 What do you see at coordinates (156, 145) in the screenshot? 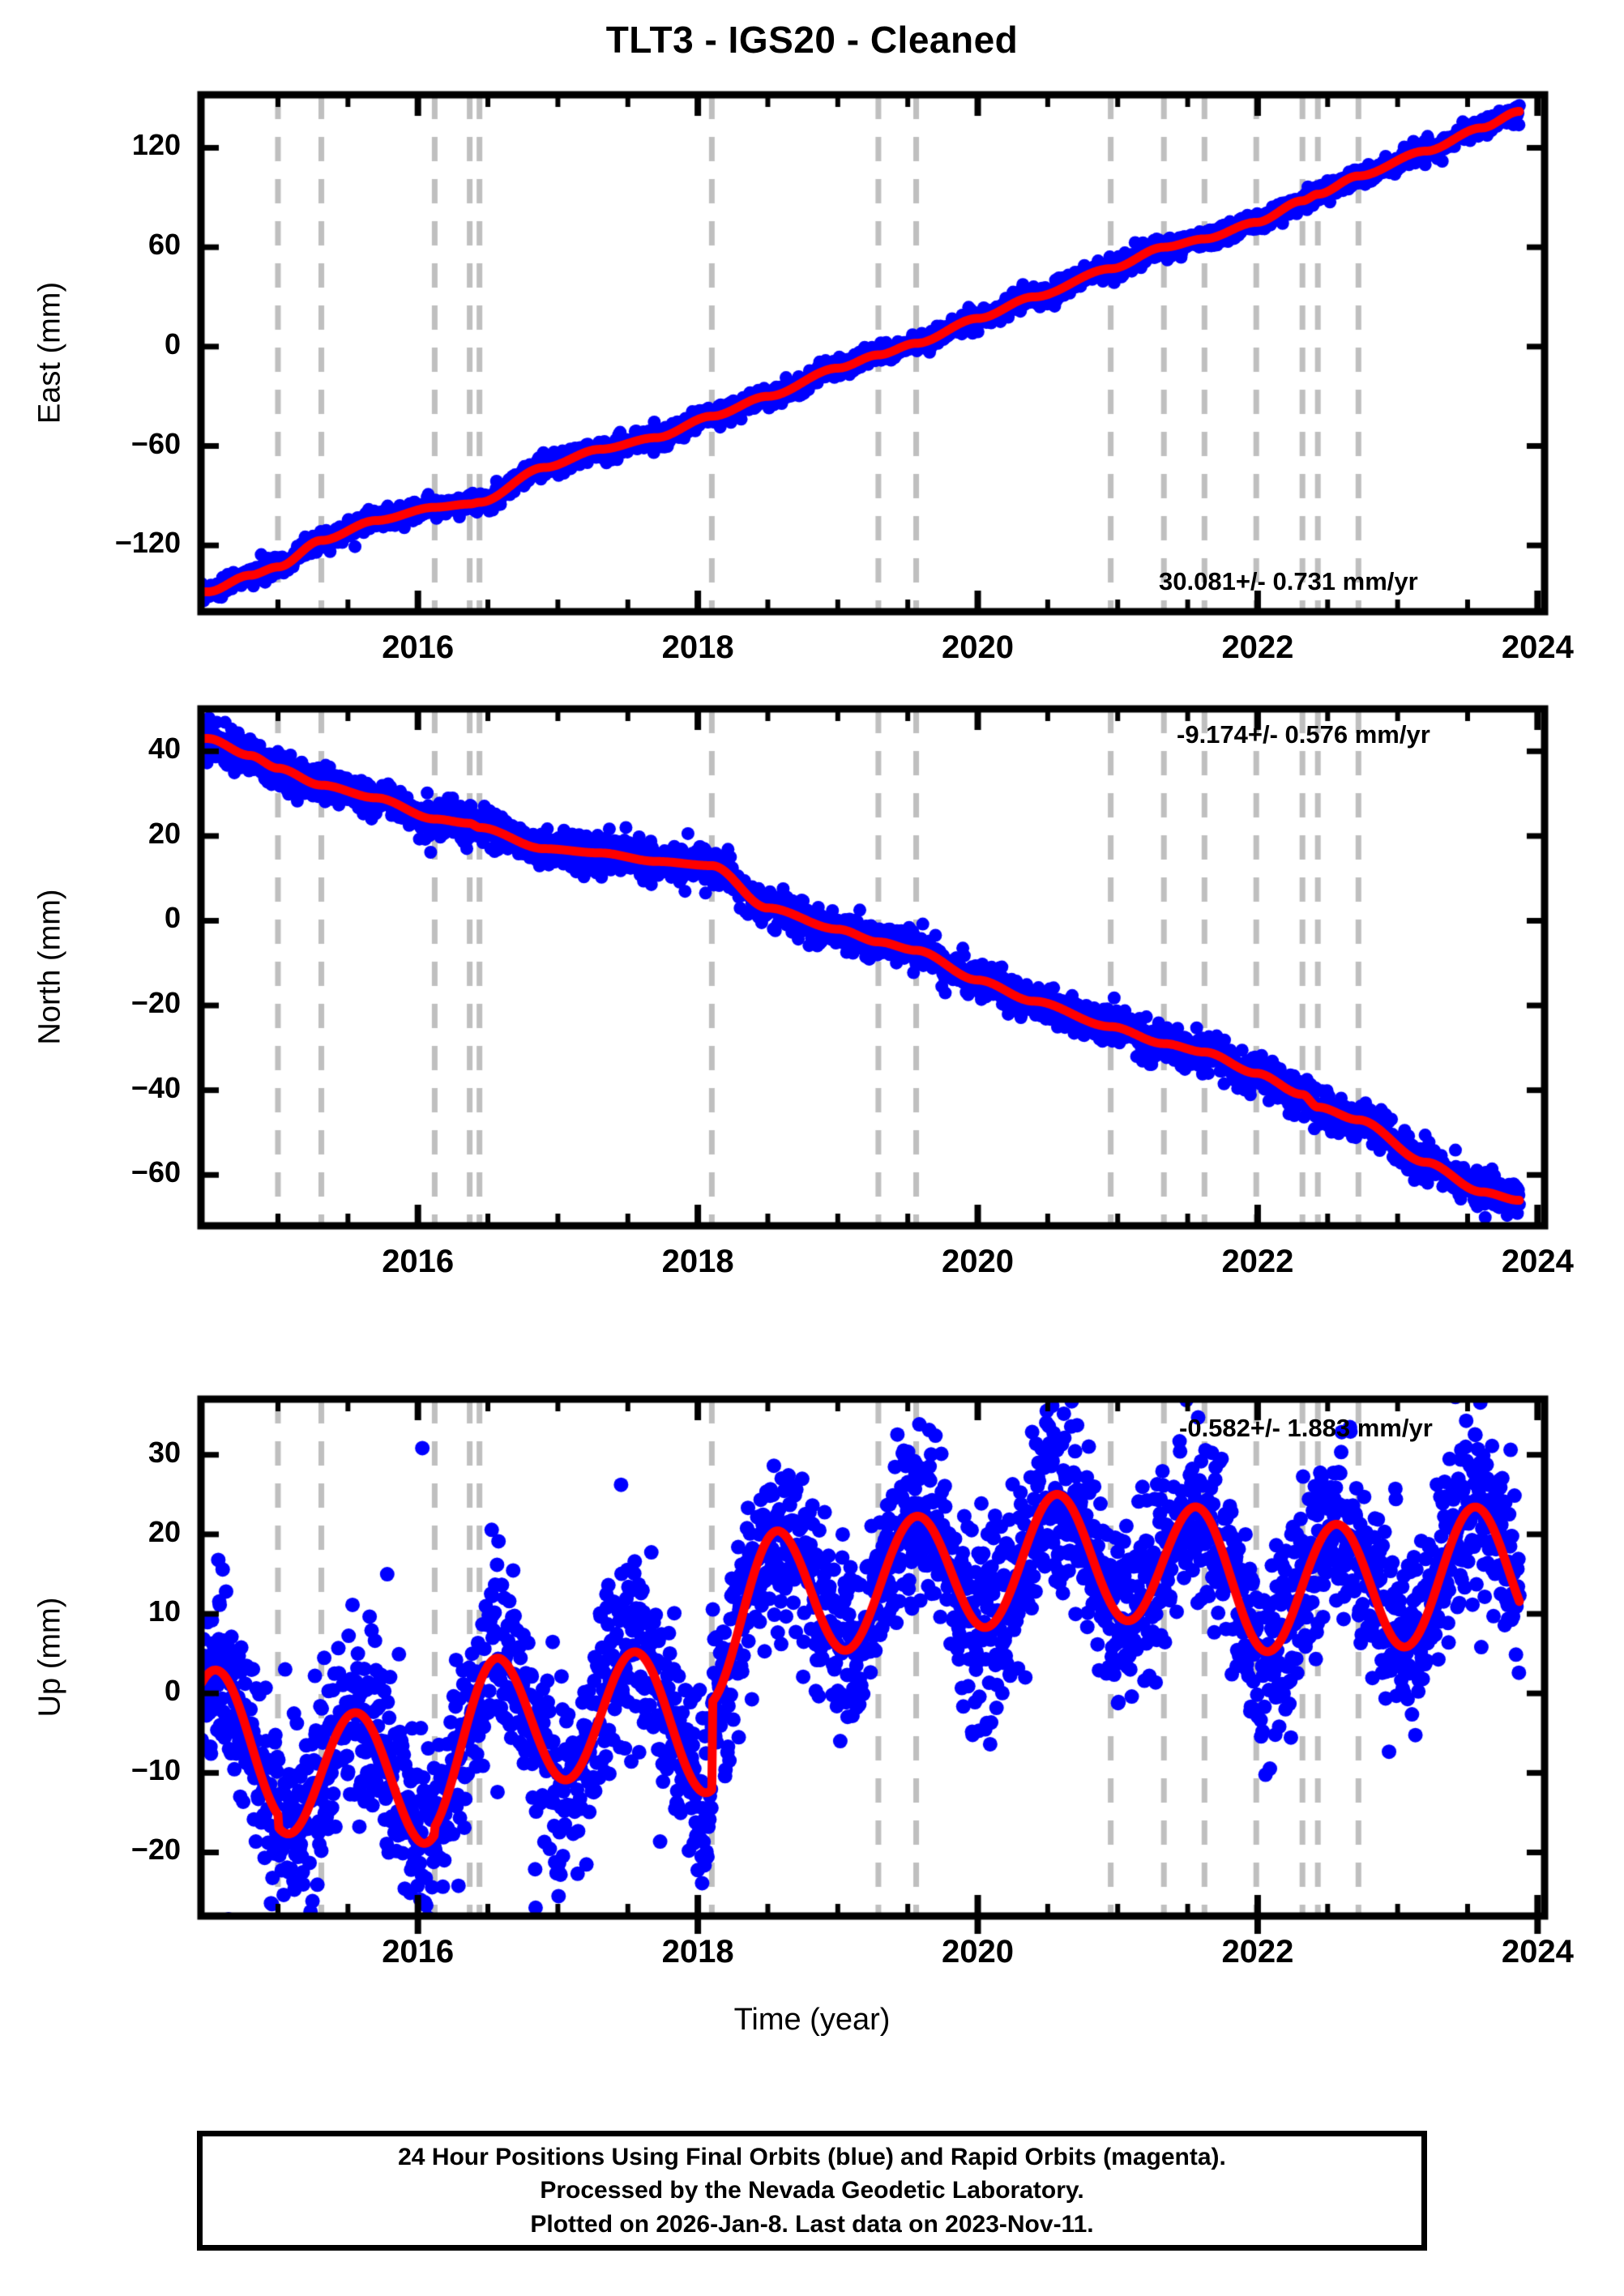
I see `y-tick-label-east-0: 120` at bounding box center [156, 145].